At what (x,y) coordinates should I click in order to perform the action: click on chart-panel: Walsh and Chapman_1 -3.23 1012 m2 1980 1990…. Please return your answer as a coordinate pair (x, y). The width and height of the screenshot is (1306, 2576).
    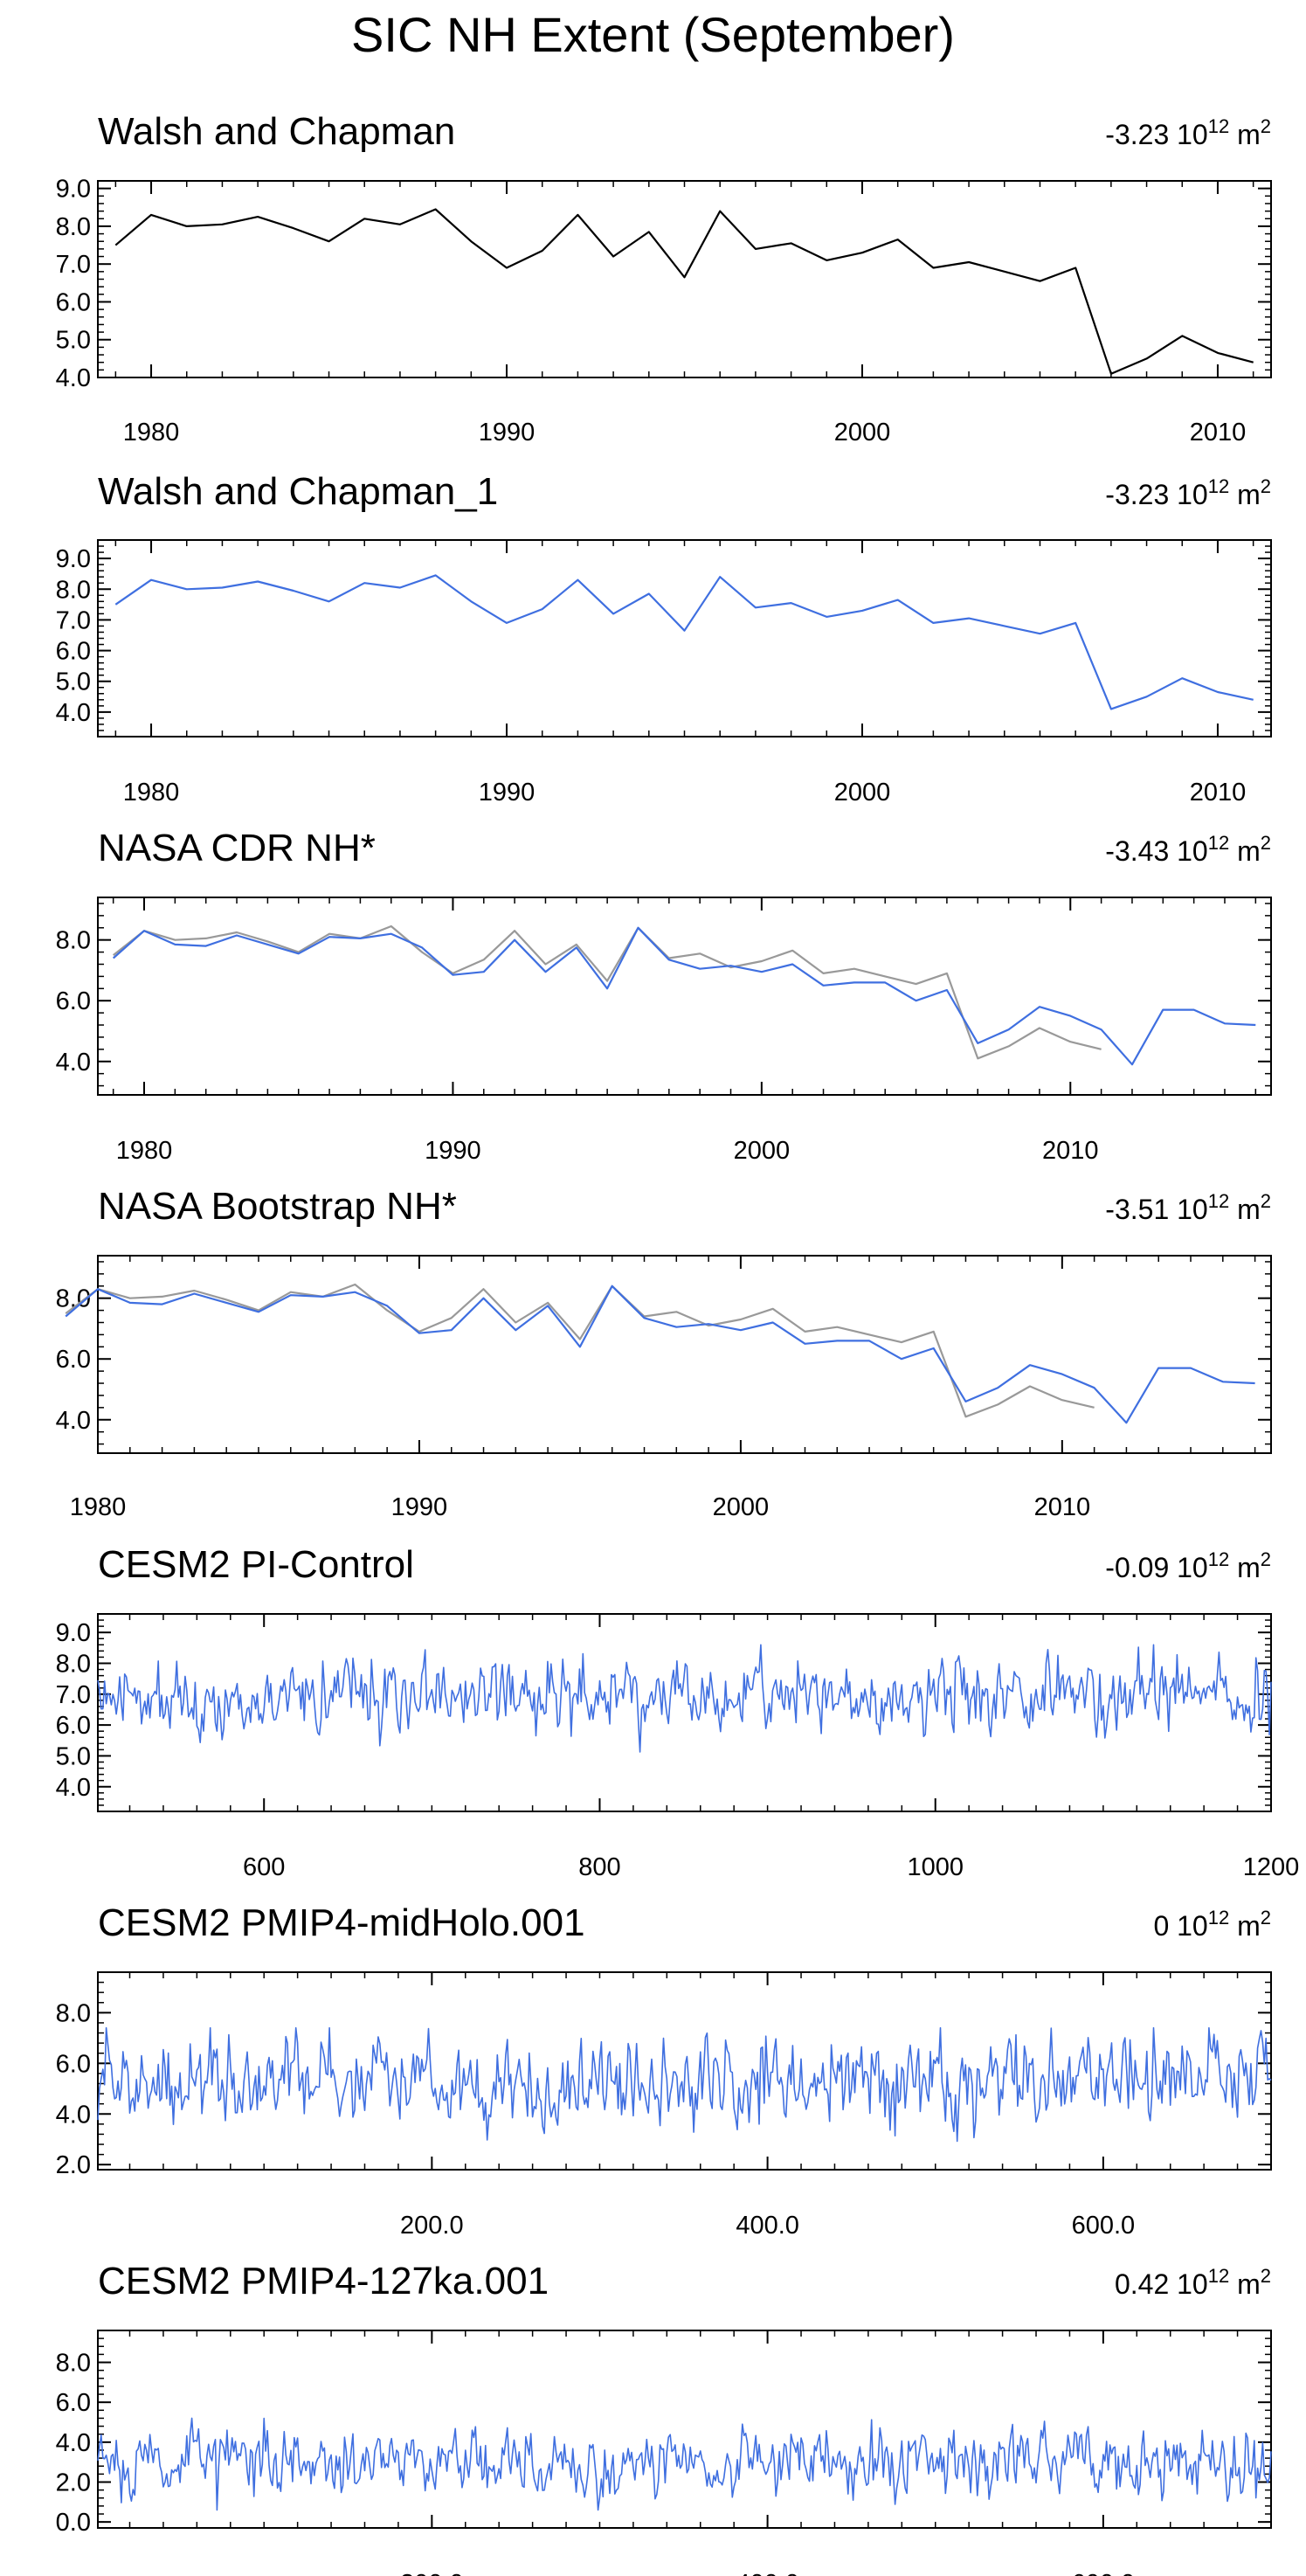
    Looking at the image, I should click on (664, 638).